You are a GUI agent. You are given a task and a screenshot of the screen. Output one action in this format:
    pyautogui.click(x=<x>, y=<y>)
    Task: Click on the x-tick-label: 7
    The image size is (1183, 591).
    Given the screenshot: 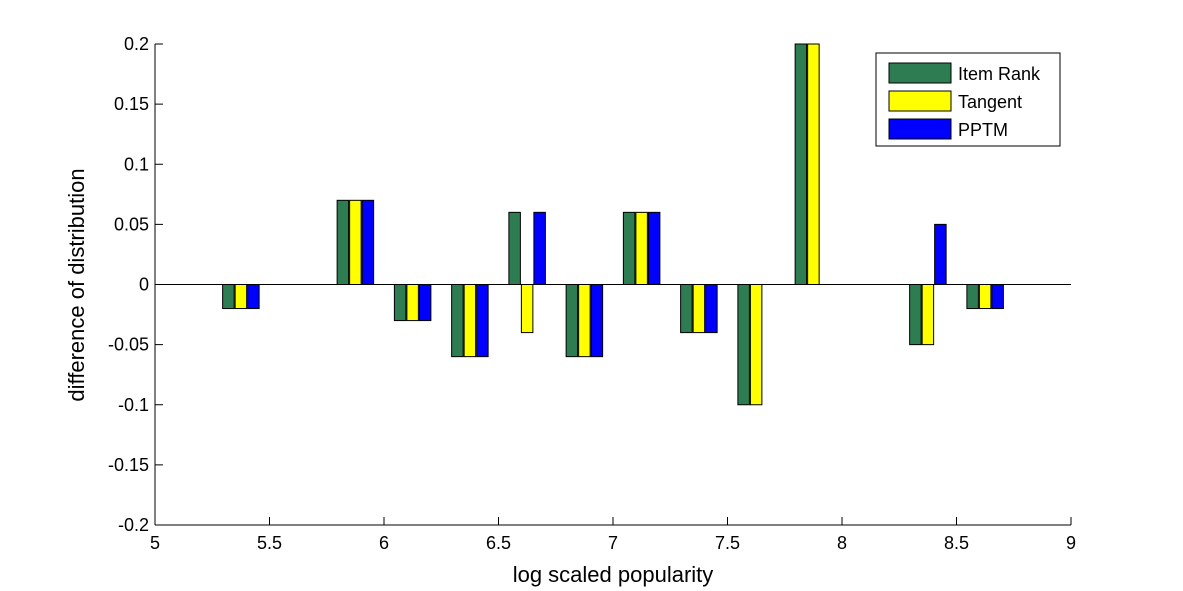 What is the action you would take?
    pyautogui.click(x=613, y=543)
    